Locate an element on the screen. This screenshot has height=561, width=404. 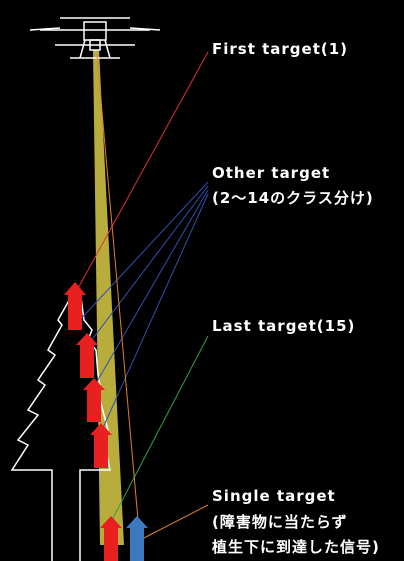
label: (2～14のクラス分け) is located at coordinates (293, 198).